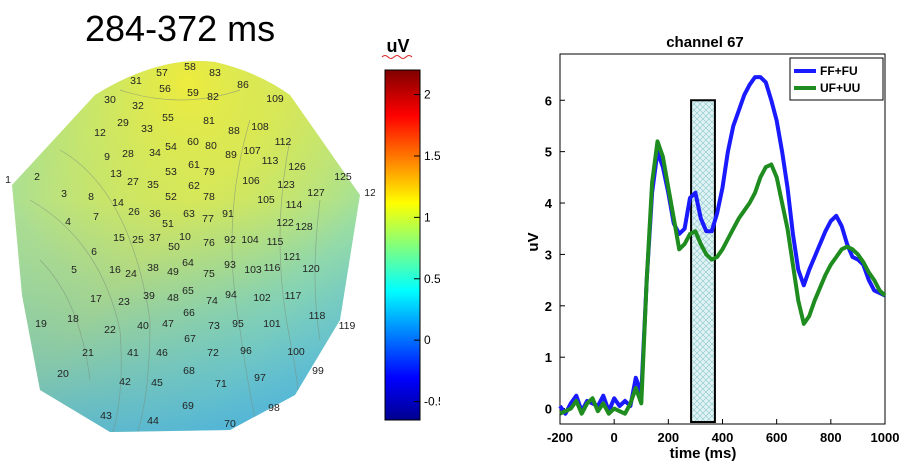 Image resolution: width=904 pixels, height=465 pixels. What do you see at coordinates (116, 174) in the screenshot?
I see `electrode-label: 13` at bounding box center [116, 174].